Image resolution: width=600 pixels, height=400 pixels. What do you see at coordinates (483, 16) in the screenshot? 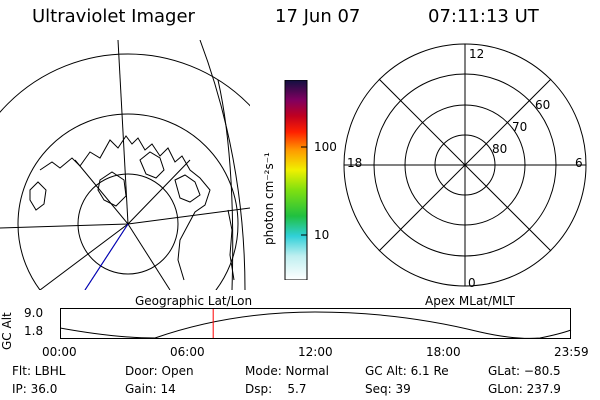
I see `time-label: 07:11:13 UT` at bounding box center [483, 16].